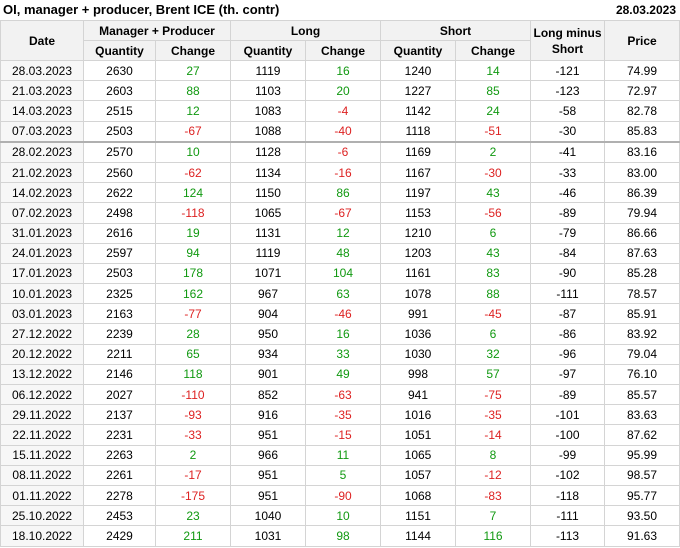 Image resolution: width=680 pixels, height=548 pixels. What do you see at coordinates (268, 193) in the screenshot?
I see `table-cell: 1150` at bounding box center [268, 193].